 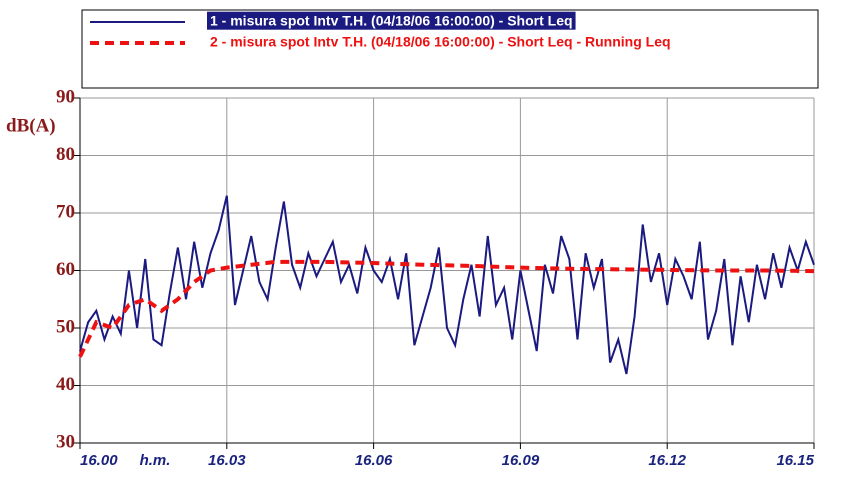 What do you see at coordinates (65, 326) in the screenshot?
I see `y-tick-label: 50` at bounding box center [65, 326].